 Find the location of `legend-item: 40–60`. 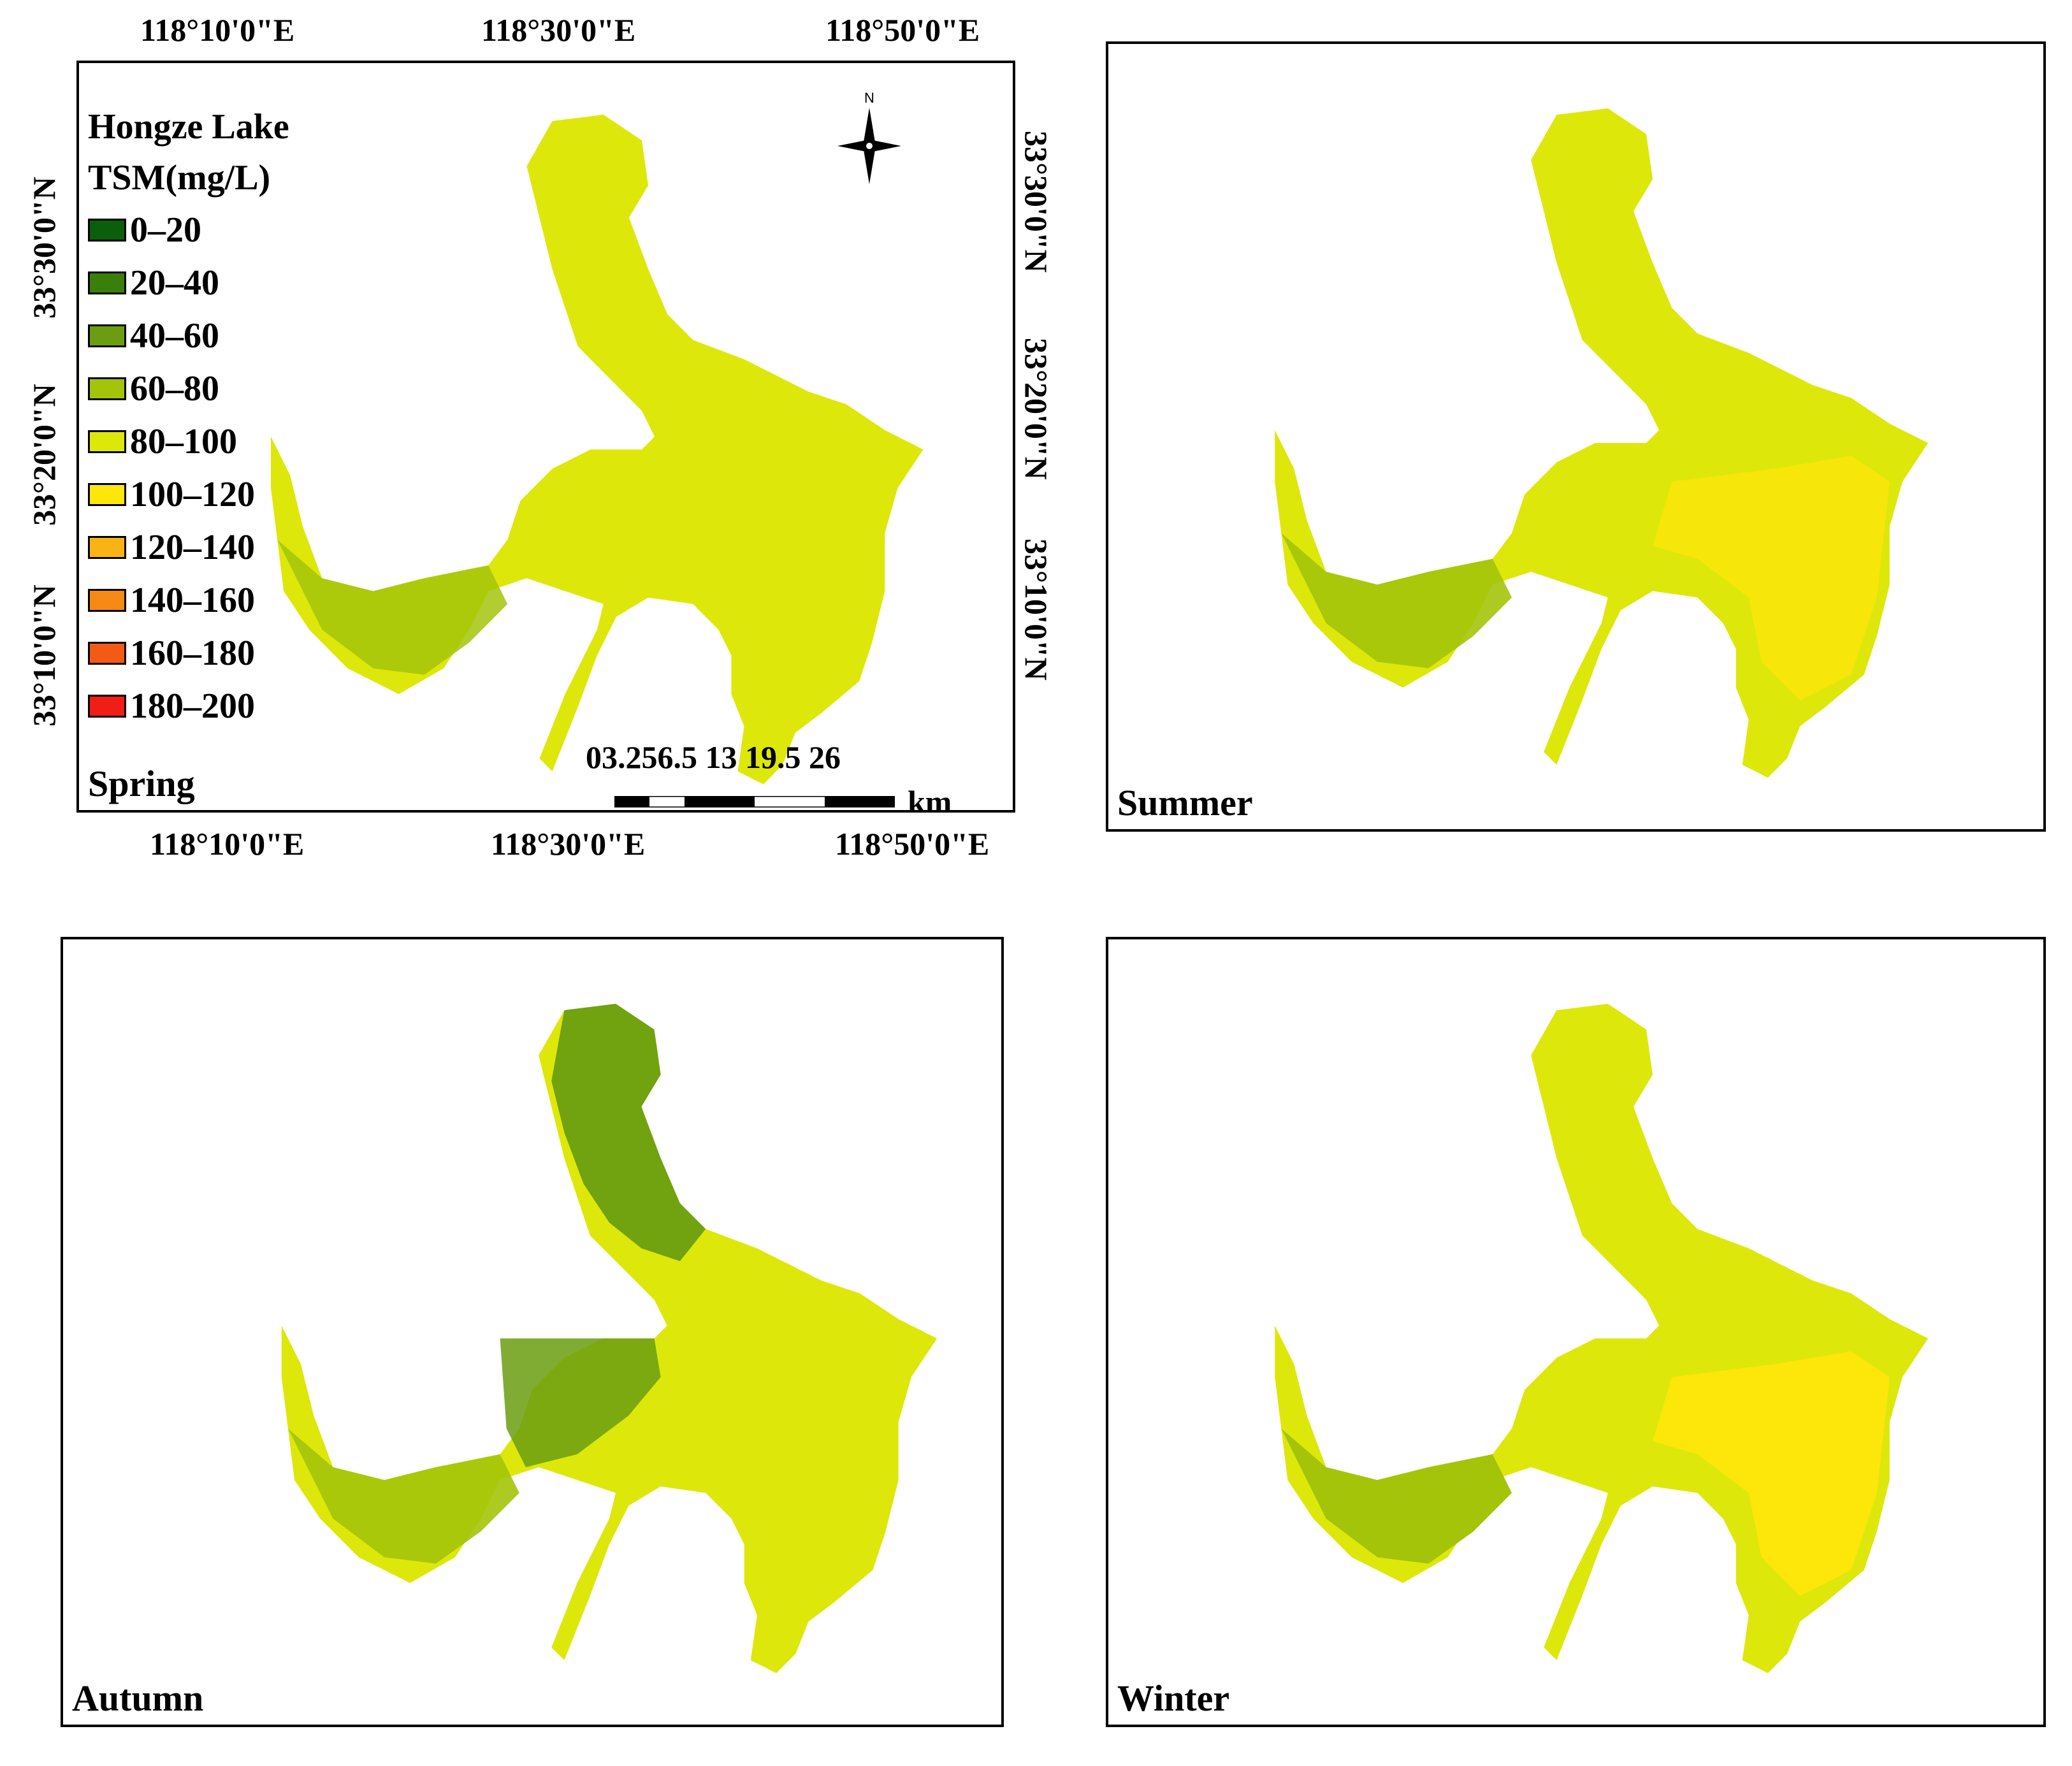

legend-item: 40–60 is located at coordinates (188, 335).